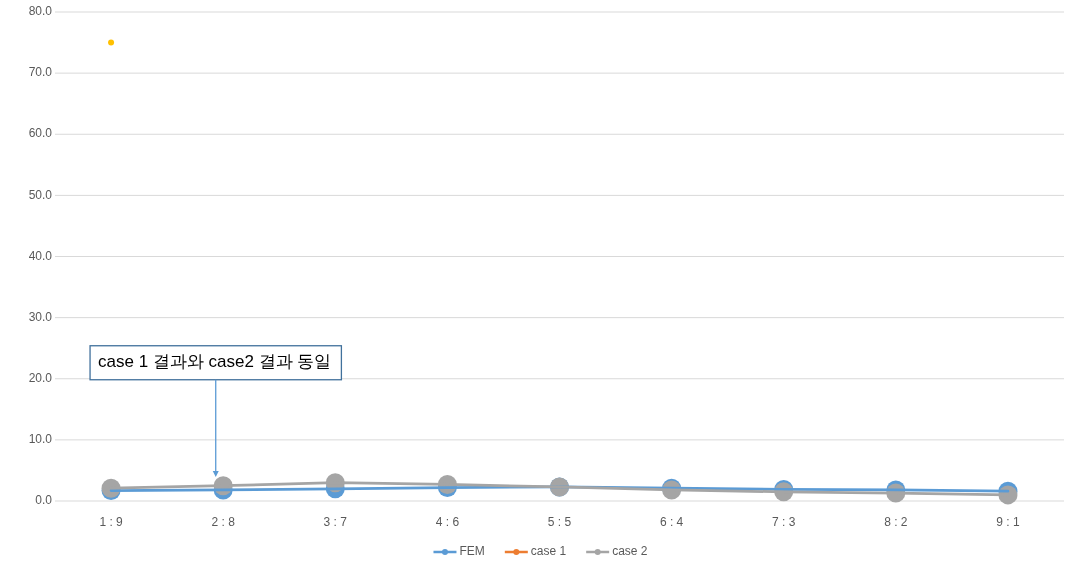 Image resolution: width=1065 pixels, height=567 pixels. What do you see at coordinates (335, 522) in the screenshot?
I see `x-tick-label: 3 : 7` at bounding box center [335, 522].